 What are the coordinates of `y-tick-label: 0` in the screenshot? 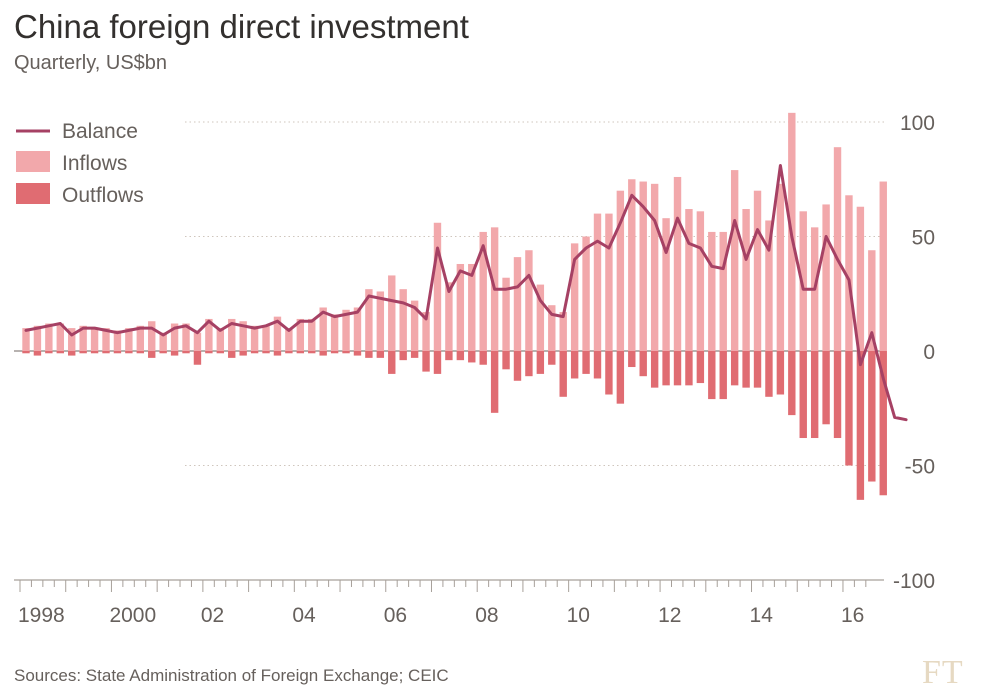 It's located at (929, 352).